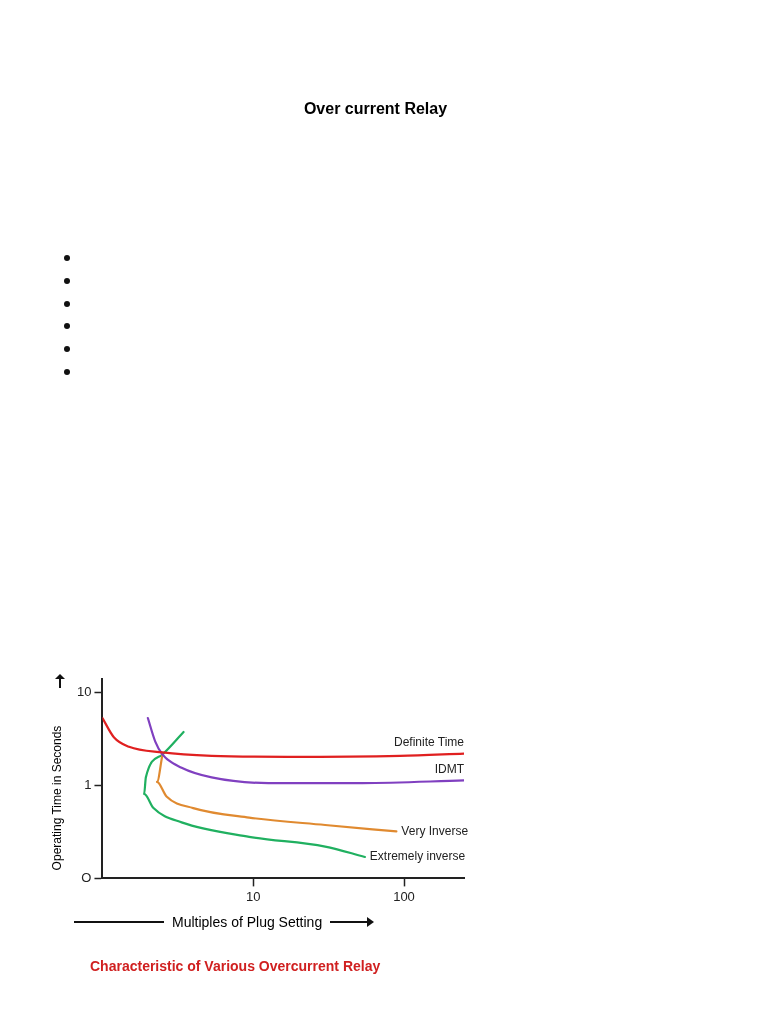 The width and height of the screenshot is (768, 1024). What do you see at coordinates (435, 830) in the screenshot?
I see `series-label: Very Inverse` at bounding box center [435, 830].